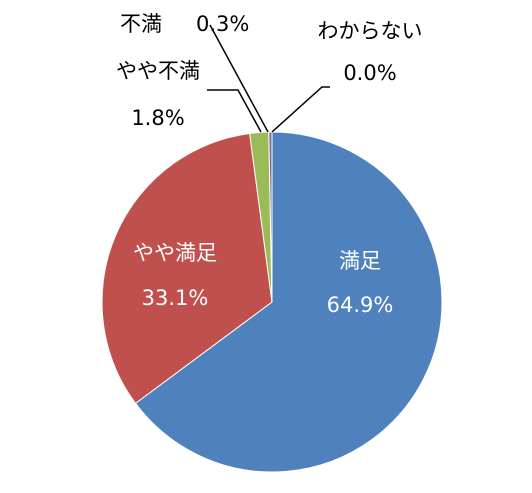 This screenshot has width=532, height=493. Describe the element at coordinates (369, 73) in the screenshot. I see `value-label-5: 0.0%` at that location.